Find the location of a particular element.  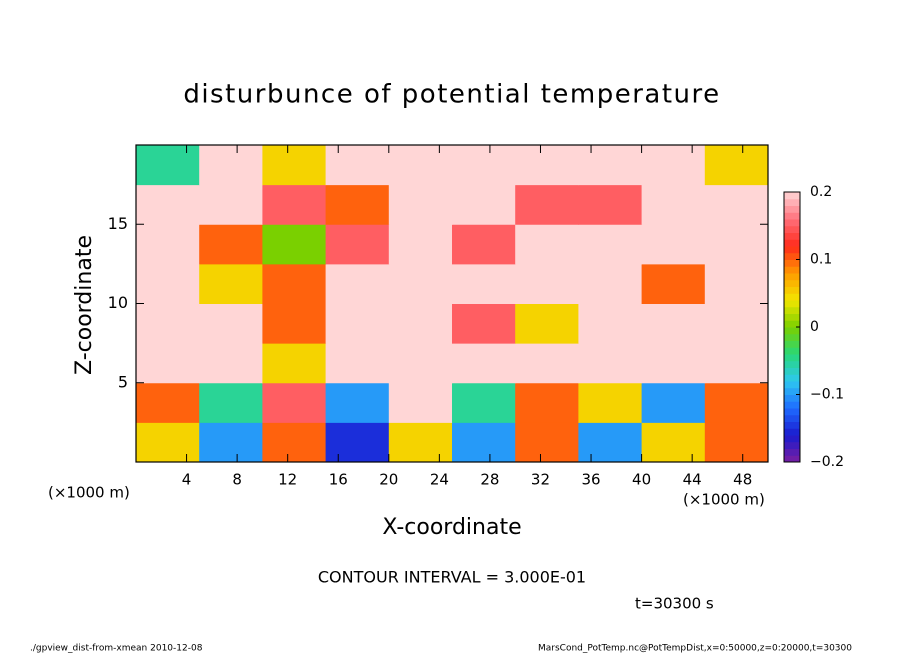

y-axis-label: Z-coordinate is located at coordinates (84, 305).